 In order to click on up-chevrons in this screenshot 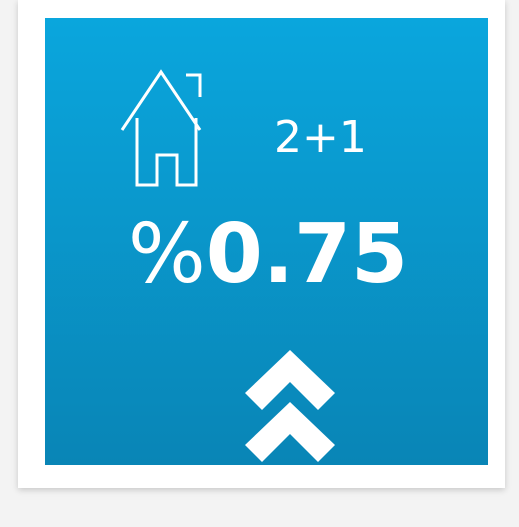, I will do `click(290, 406)`.